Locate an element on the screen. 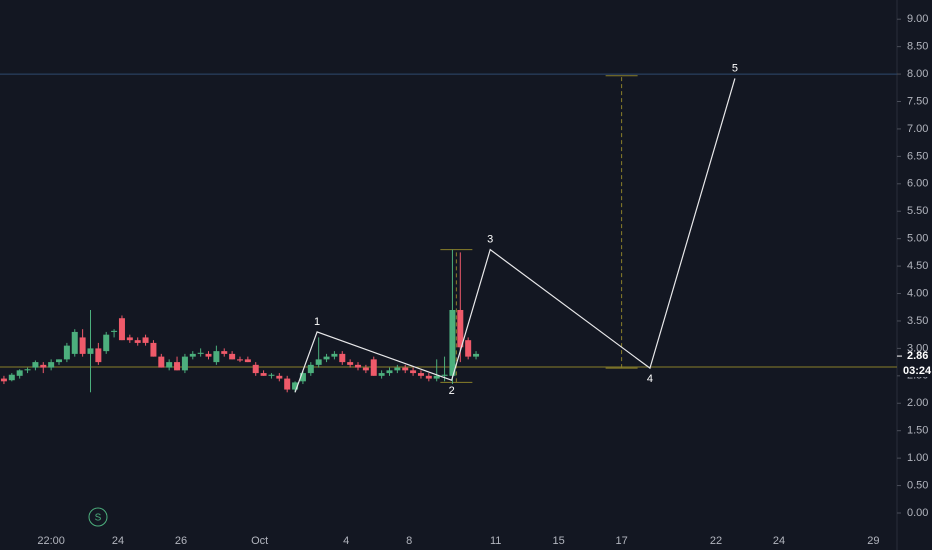 The image size is (932, 550). y-tick-label: 9.00 is located at coordinates (917, 19).